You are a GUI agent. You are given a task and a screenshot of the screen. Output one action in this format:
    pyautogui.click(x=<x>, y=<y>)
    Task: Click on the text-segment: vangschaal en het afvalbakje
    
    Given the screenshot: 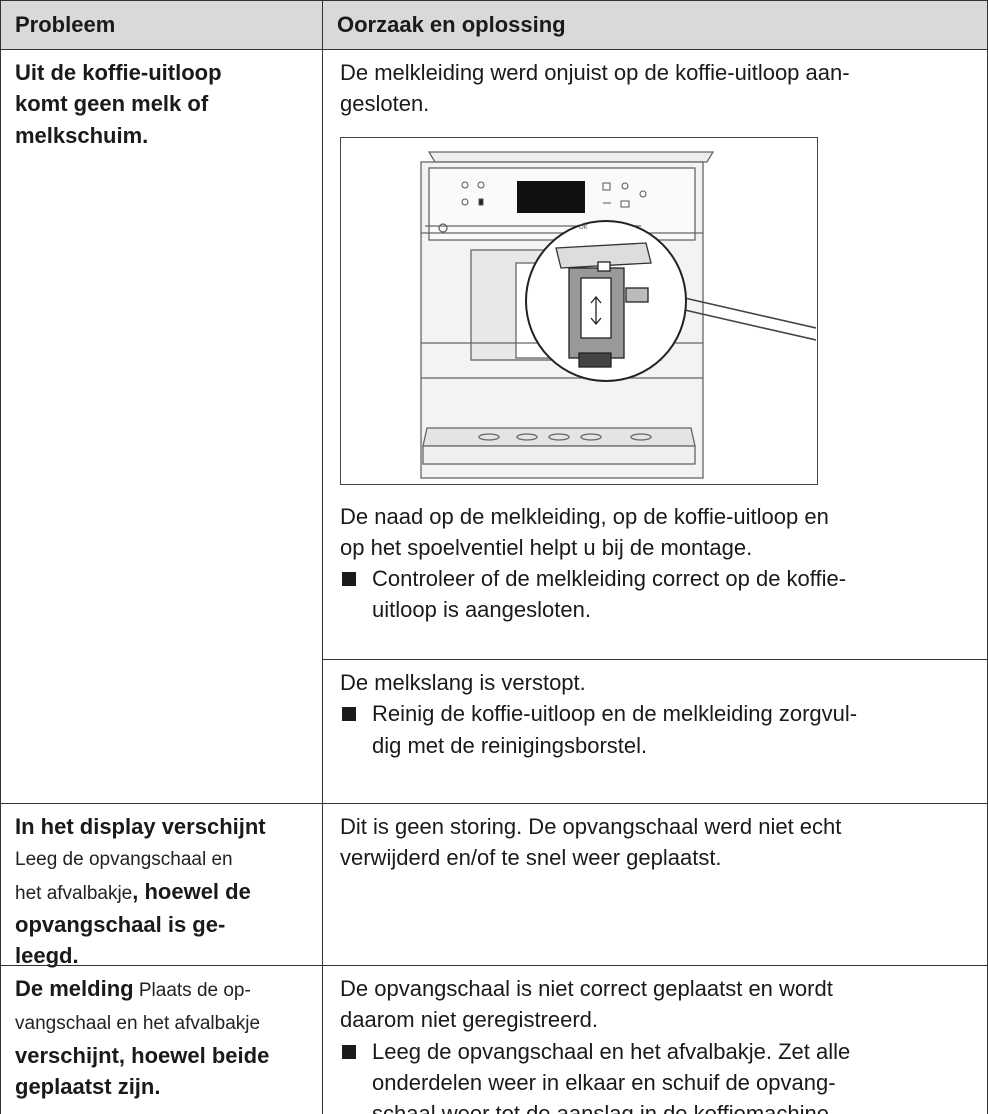 What is the action you would take?
    pyautogui.click(x=138, y=1024)
    